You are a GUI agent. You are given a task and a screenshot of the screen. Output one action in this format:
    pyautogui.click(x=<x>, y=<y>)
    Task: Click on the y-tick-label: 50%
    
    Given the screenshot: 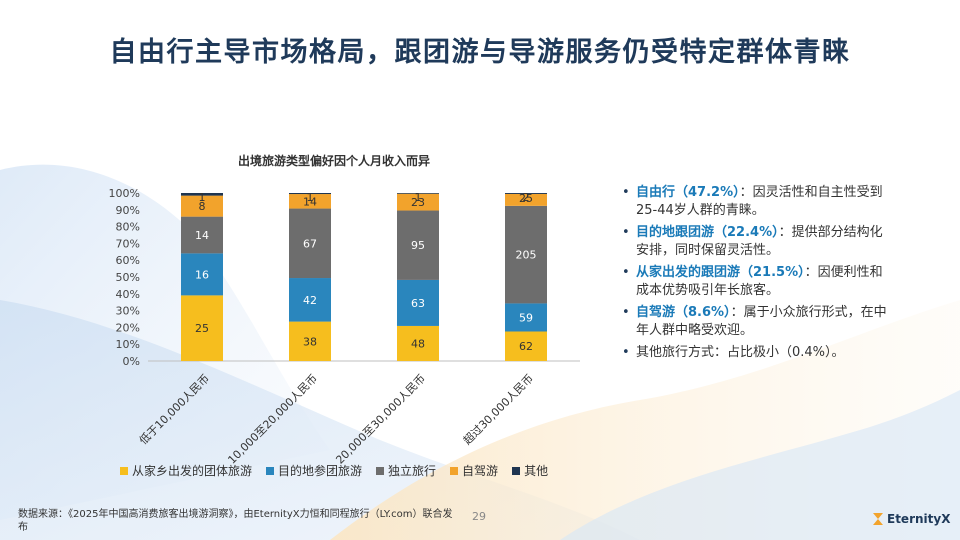 What is the action you would take?
    pyautogui.click(x=128, y=277)
    